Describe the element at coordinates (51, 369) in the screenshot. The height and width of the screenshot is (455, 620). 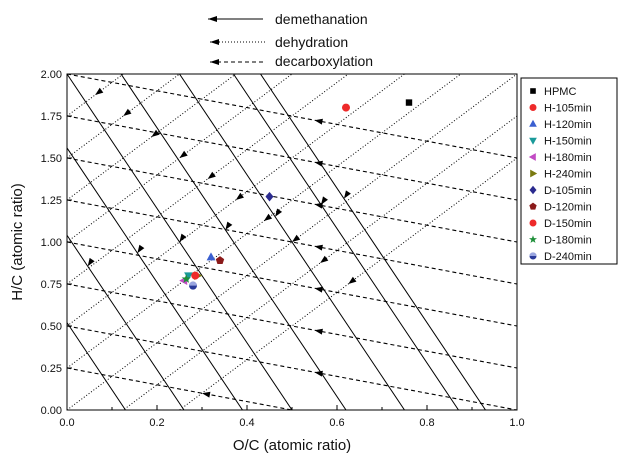
I see `y-tick-label: 0.25` at that location.